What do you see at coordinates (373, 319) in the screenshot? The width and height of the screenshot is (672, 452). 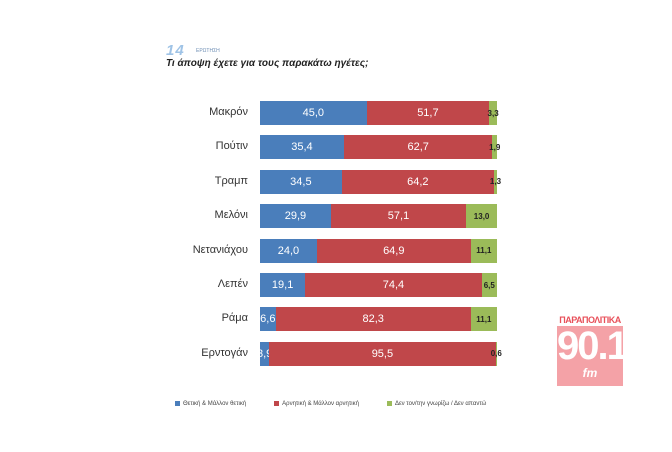 I see `bar-segment-negative: 82,3` at bounding box center [373, 319].